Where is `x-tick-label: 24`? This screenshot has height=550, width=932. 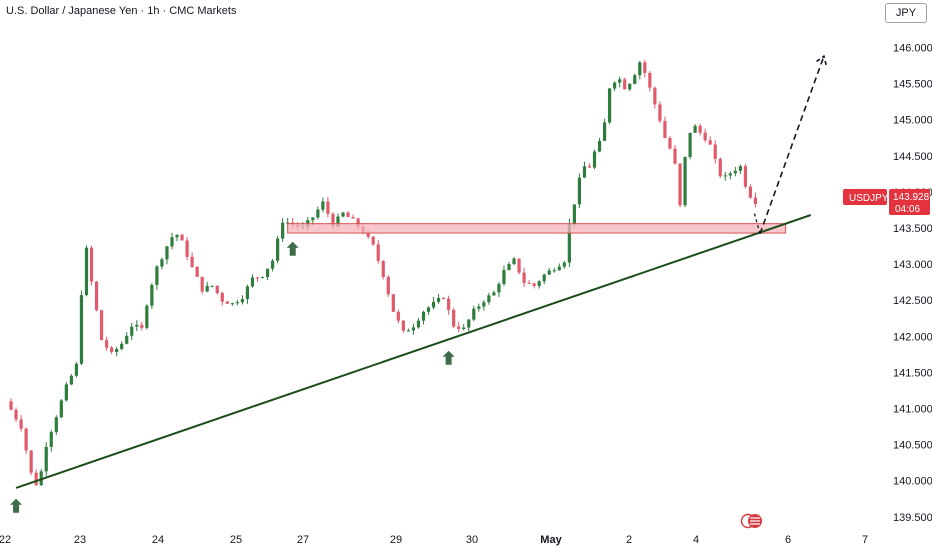 x-tick-label: 24 is located at coordinates (158, 540).